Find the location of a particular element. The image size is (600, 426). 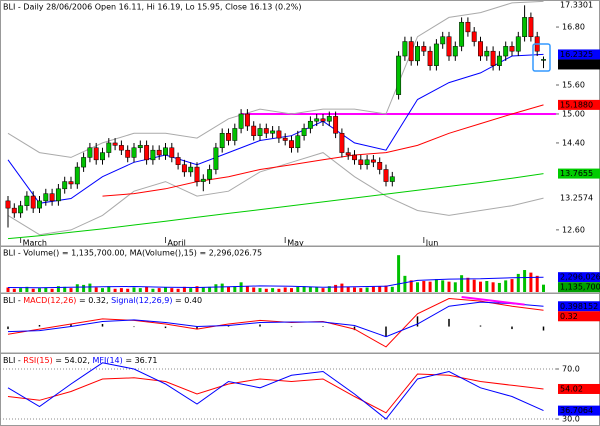

value-label: 2,296,026.75 is located at coordinates (580, 277).